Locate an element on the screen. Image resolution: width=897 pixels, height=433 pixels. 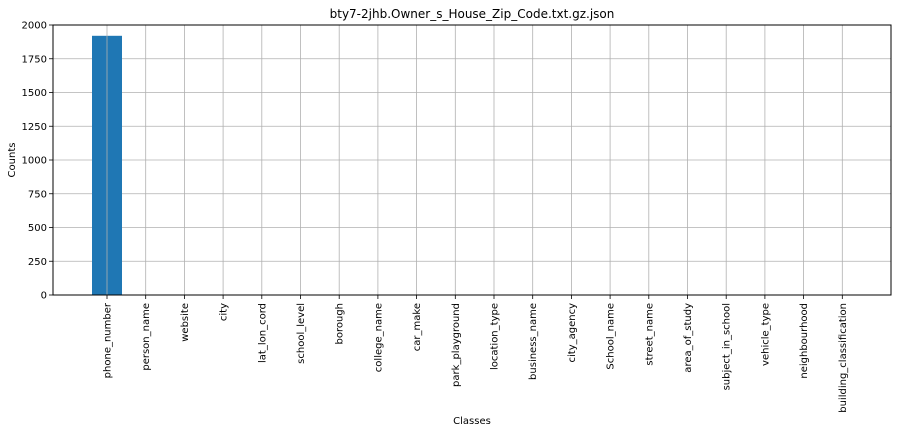
y-axis: 0 250 500 750 1000 1250 1500 1750 2000 is located at coordinates (37, 161).